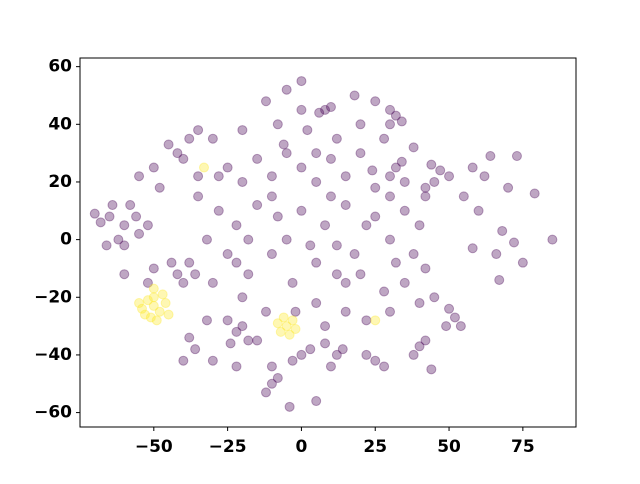  Describe the element at coordinates (375, 447) in the screenshot. I see `x-tick-label: 25` at that location.